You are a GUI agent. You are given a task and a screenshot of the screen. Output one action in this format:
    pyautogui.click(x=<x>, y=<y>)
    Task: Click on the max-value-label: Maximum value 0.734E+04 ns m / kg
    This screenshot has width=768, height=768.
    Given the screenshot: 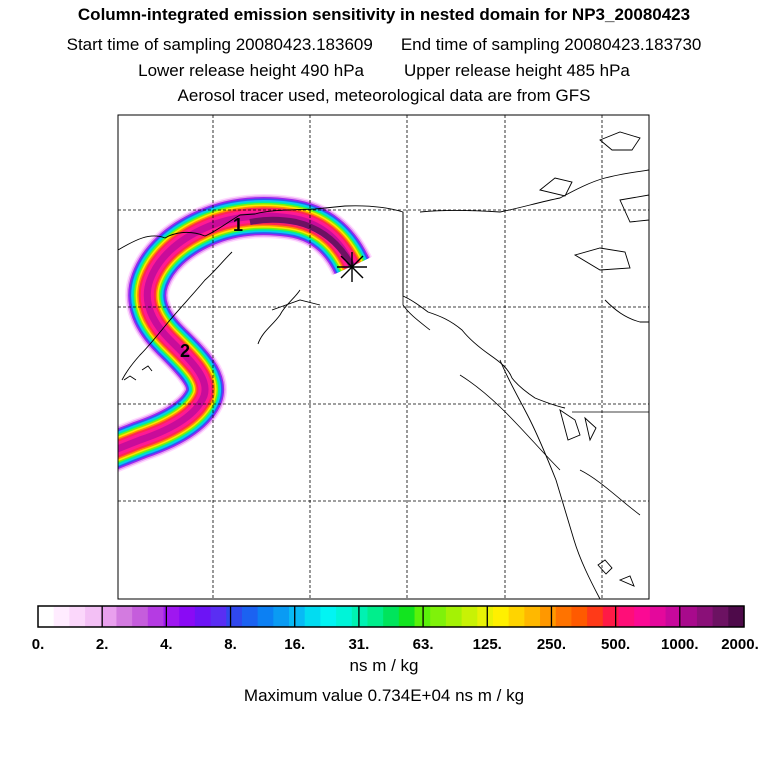 What is the action you would take?
    pyautogui.click(x=384, y=695)
    